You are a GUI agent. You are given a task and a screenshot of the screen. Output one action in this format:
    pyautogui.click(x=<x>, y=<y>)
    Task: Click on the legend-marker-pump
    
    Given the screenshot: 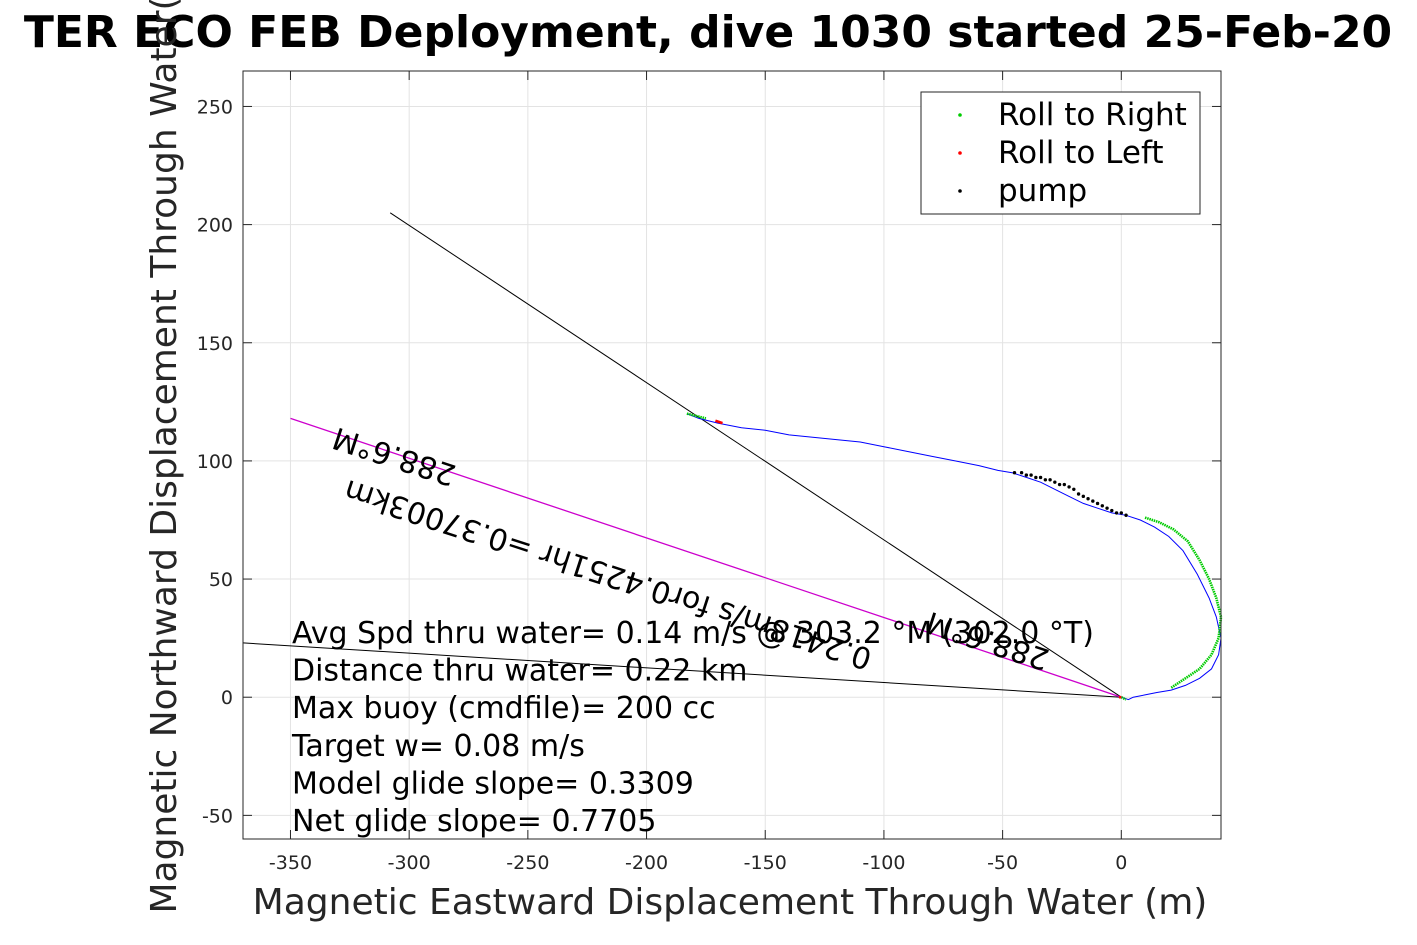 What is the action you would take?
    pyautogui.click(x=960, y=191)
    